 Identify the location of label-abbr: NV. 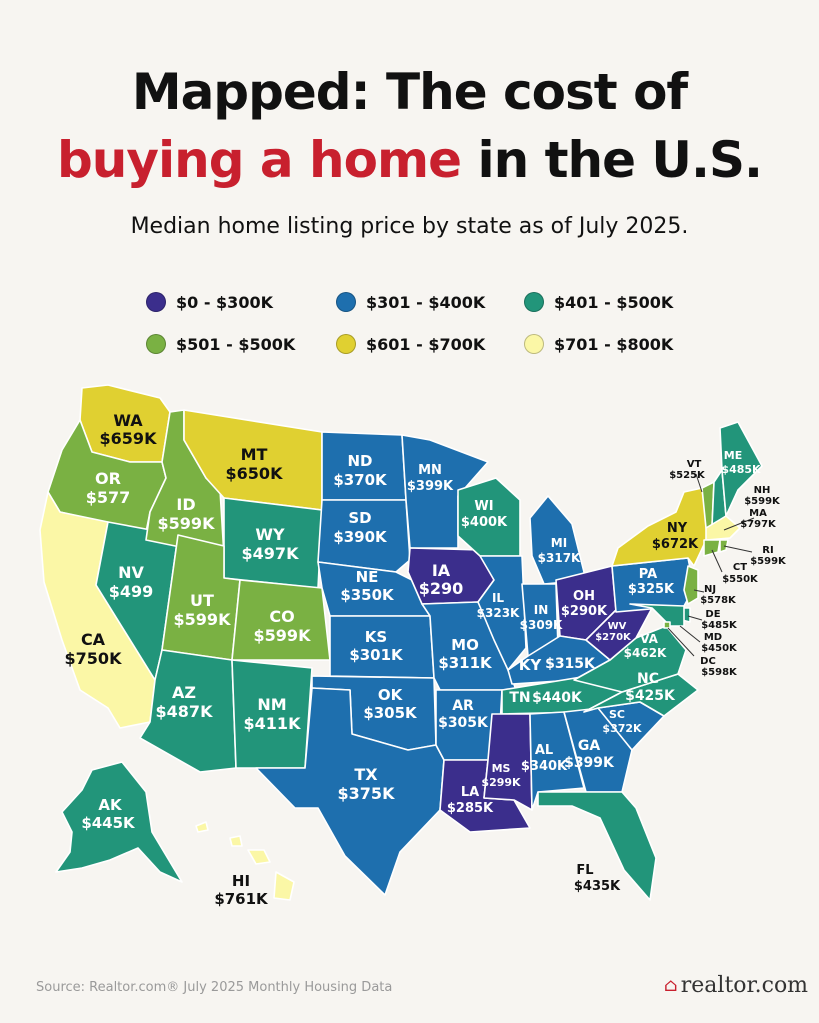
(131, 572).